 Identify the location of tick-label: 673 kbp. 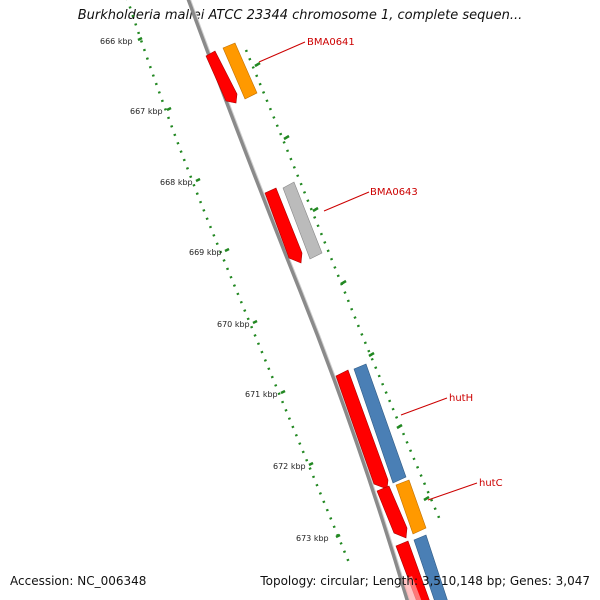
(312, 538).